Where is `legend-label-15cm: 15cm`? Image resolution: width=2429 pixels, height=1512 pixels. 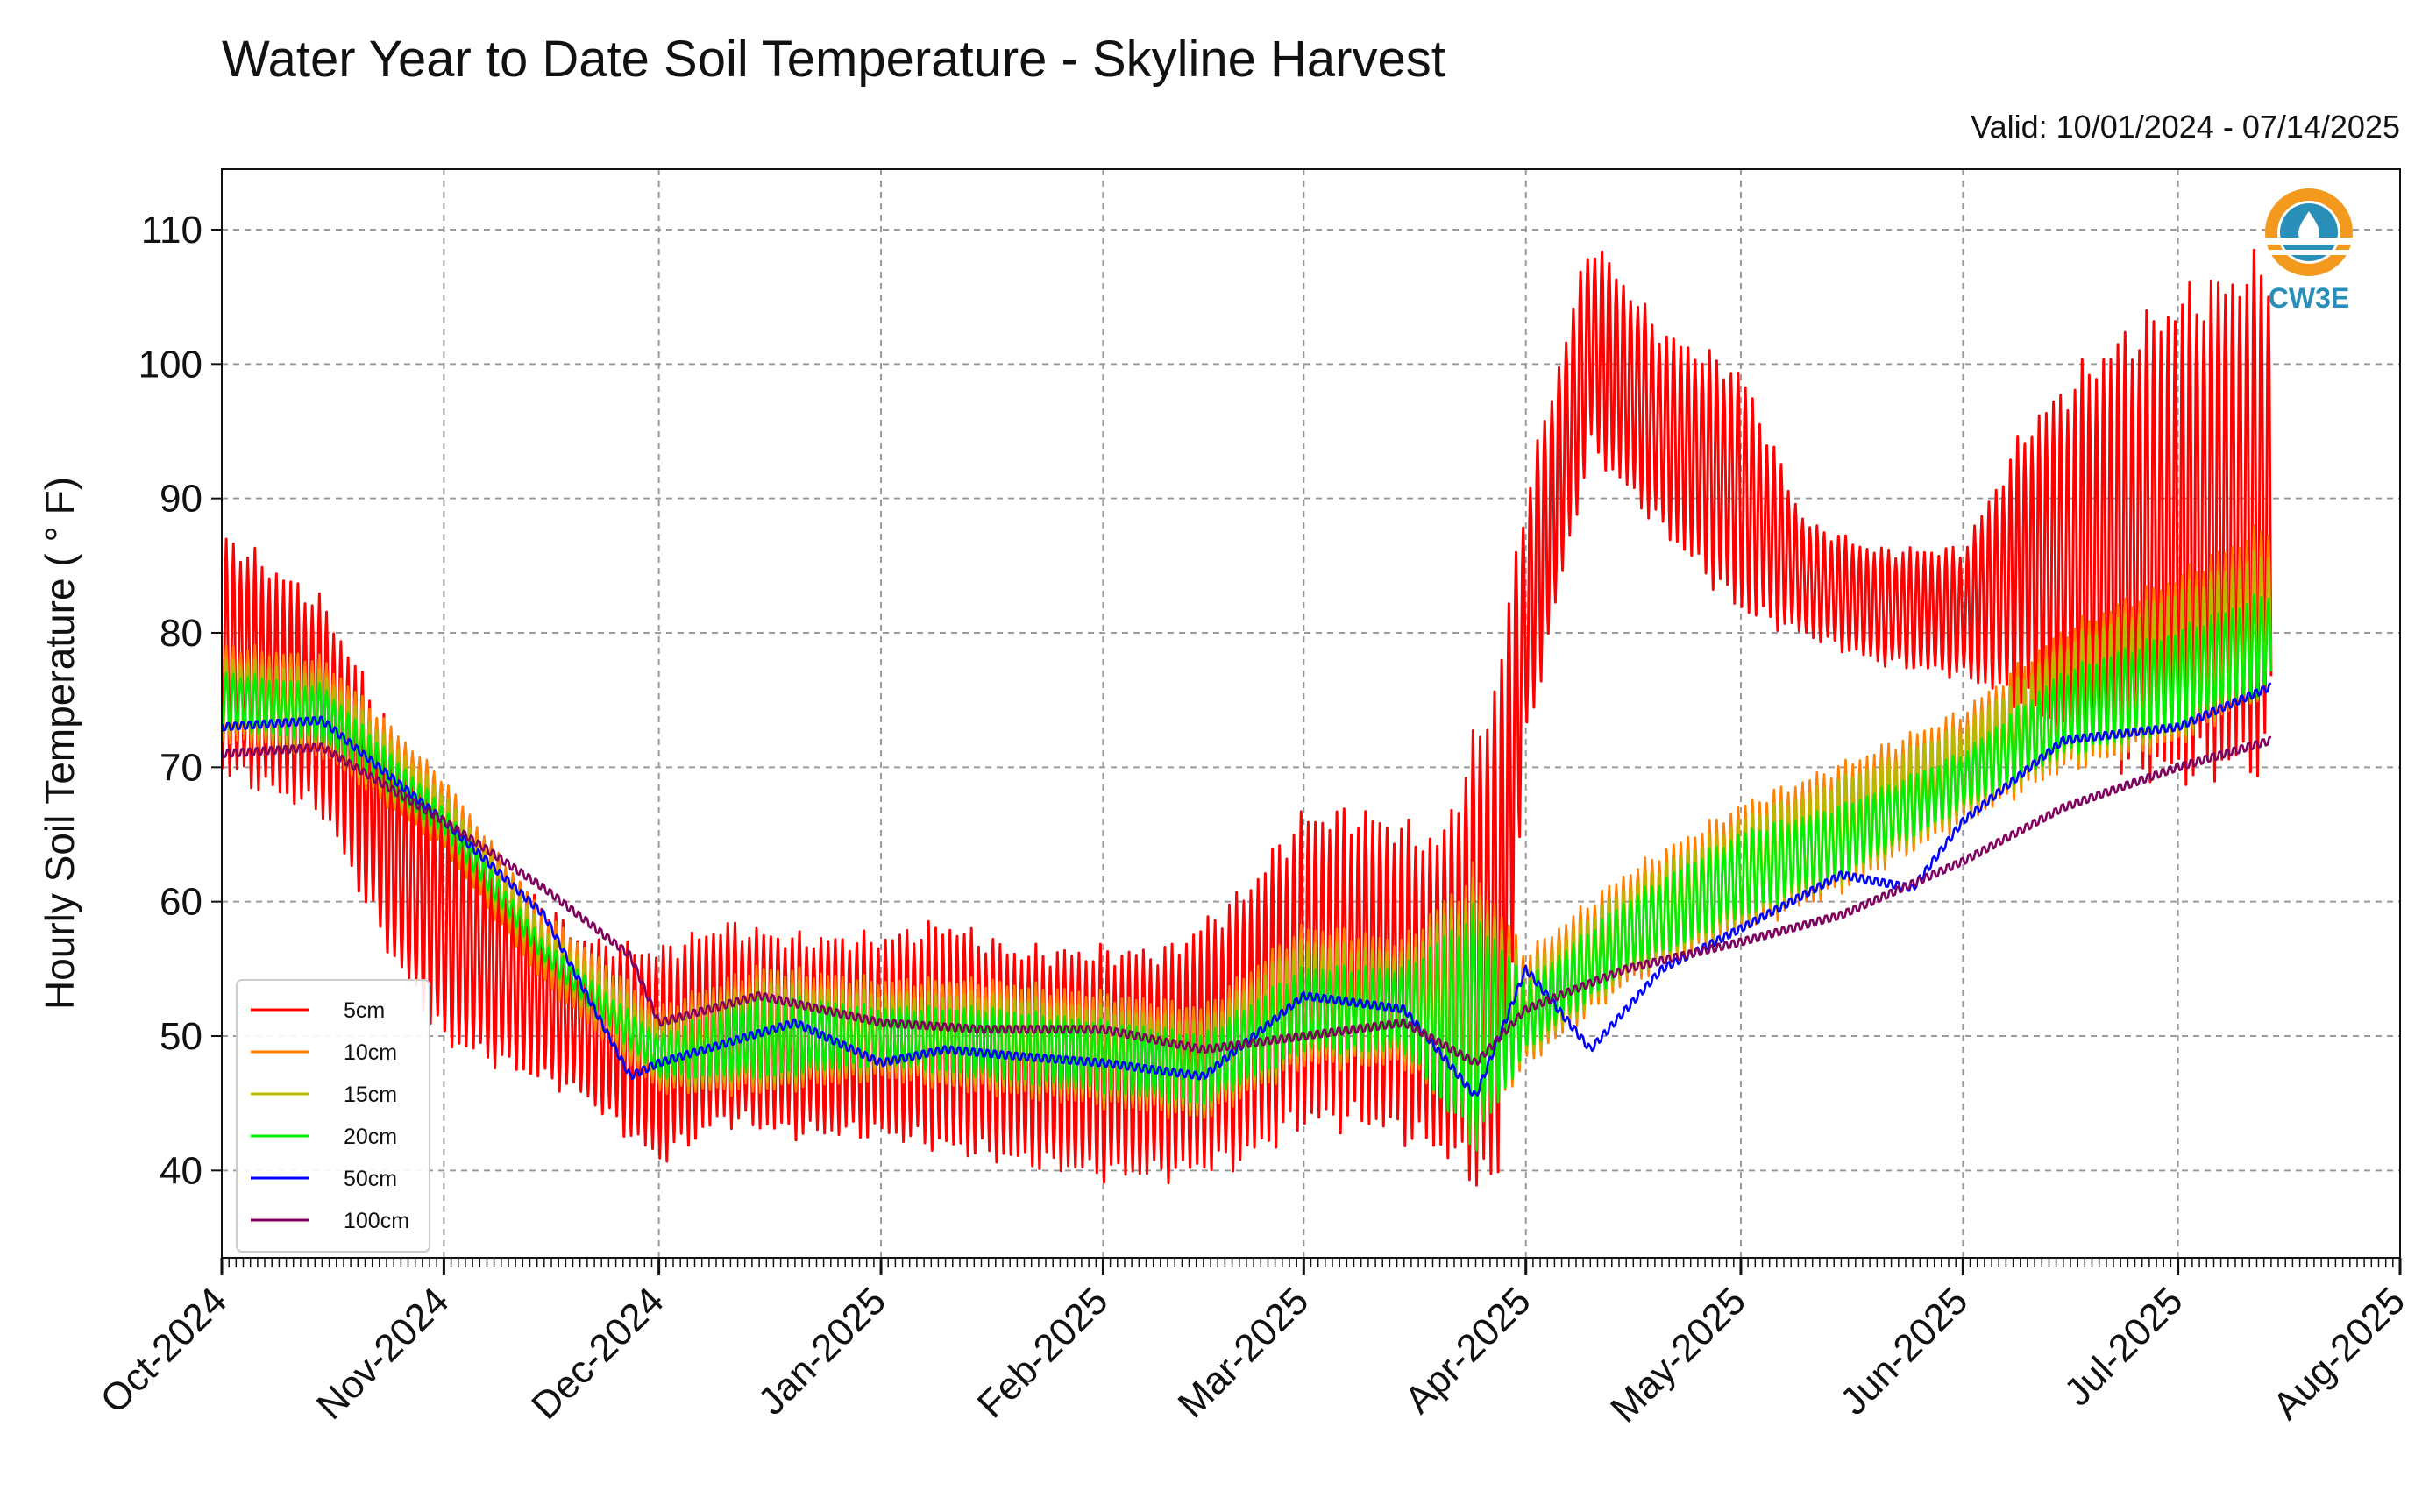 legend-label-15cm: 15cm is located at coordinates (371, 1095).